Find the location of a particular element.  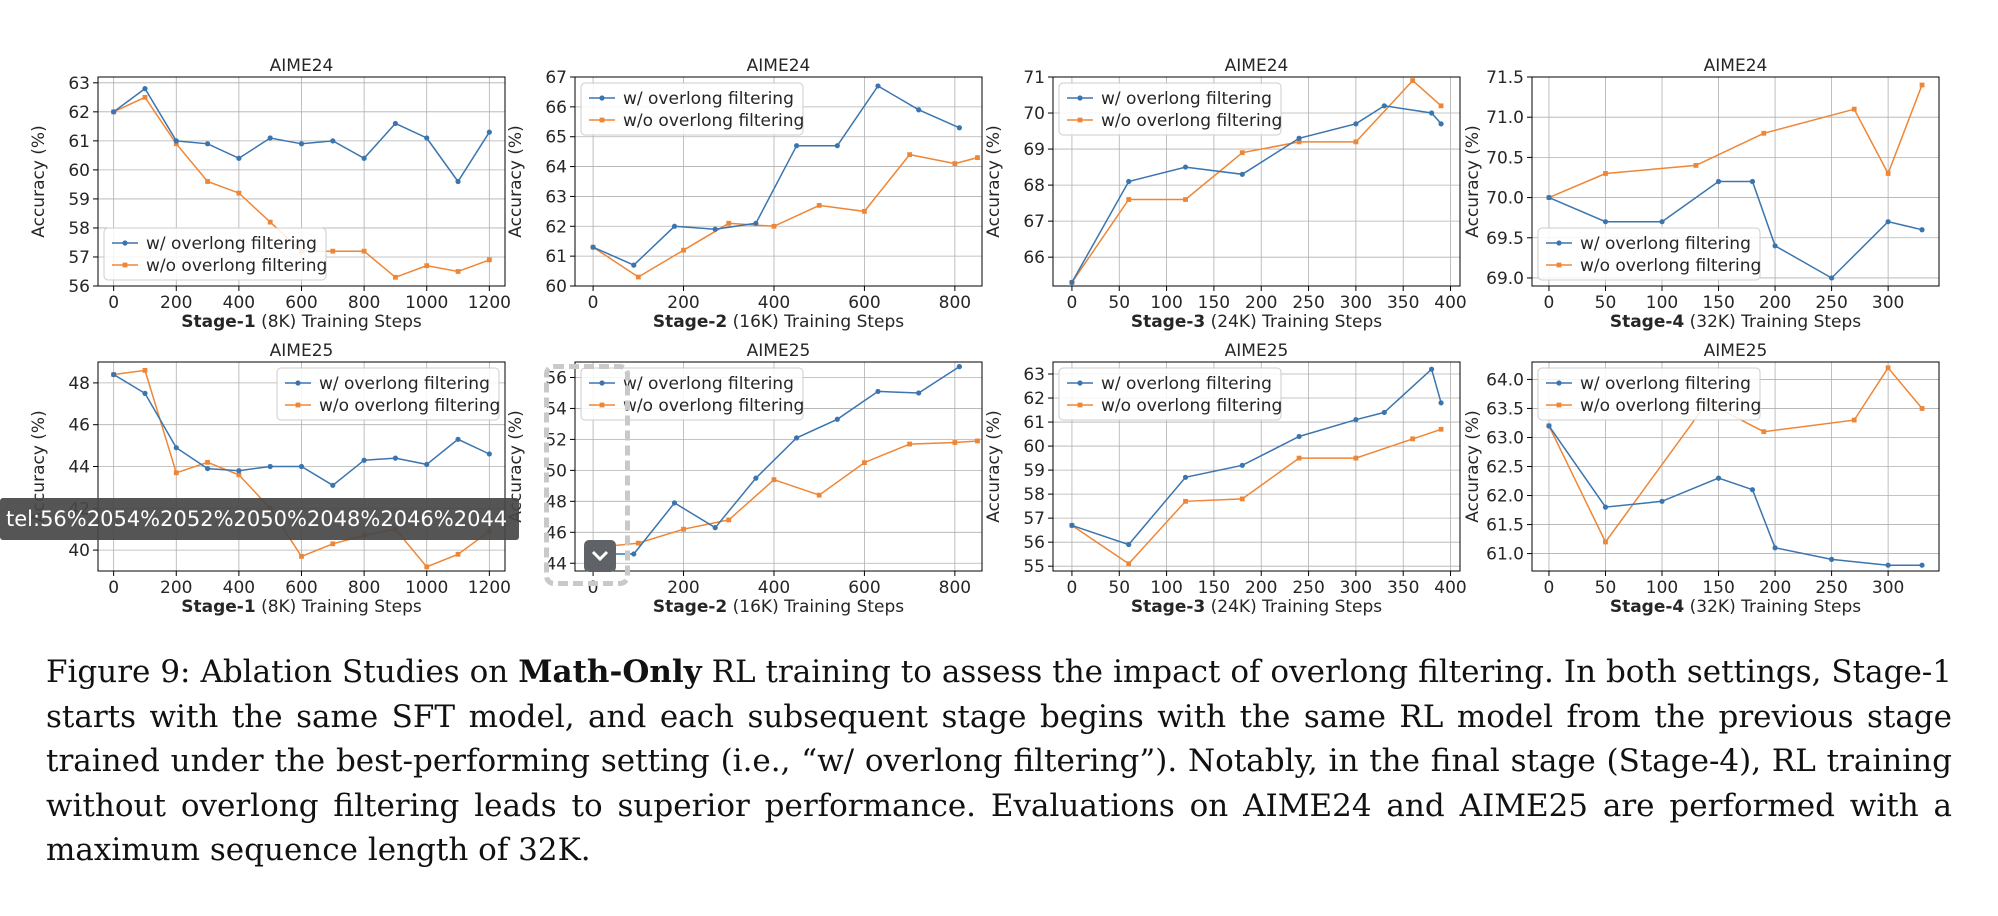

x-tick-label: 600 is located at coordinates (864, 588).